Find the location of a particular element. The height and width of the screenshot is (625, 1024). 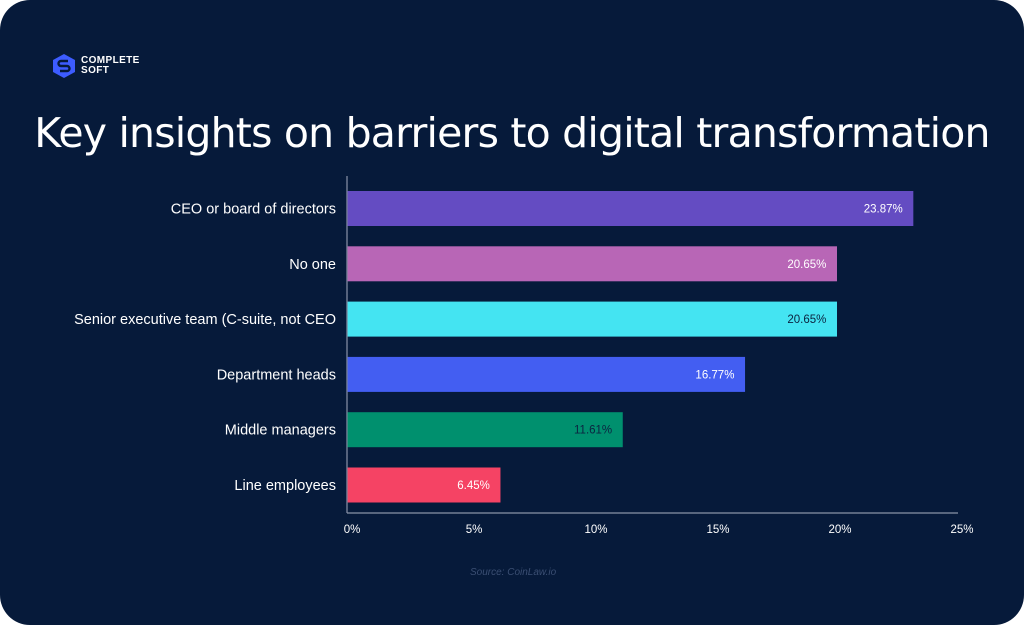

data-label: 16.77% is located at coordinates (714, 375).